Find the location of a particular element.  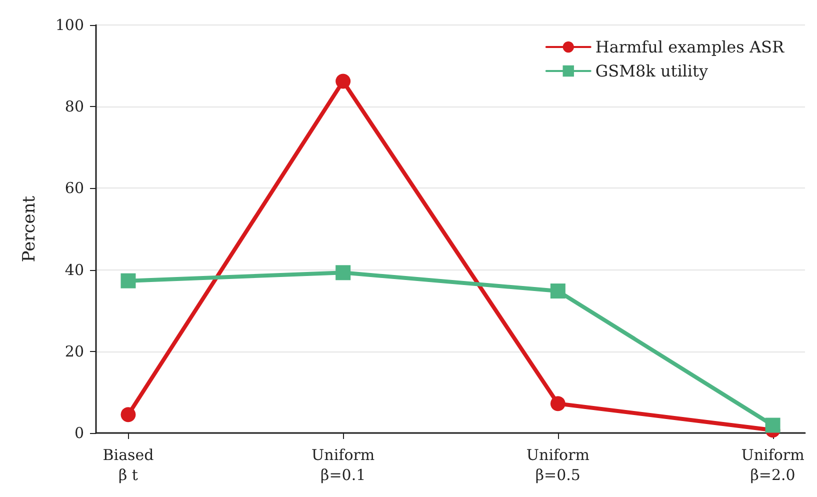

y-tick-label: 80 is located at coordinates (74, 107).